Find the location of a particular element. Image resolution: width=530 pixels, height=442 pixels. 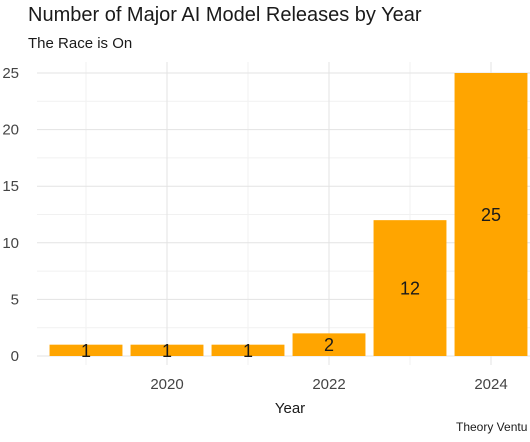

bar-label-2024: 25 is located at coordinates (491, 215).